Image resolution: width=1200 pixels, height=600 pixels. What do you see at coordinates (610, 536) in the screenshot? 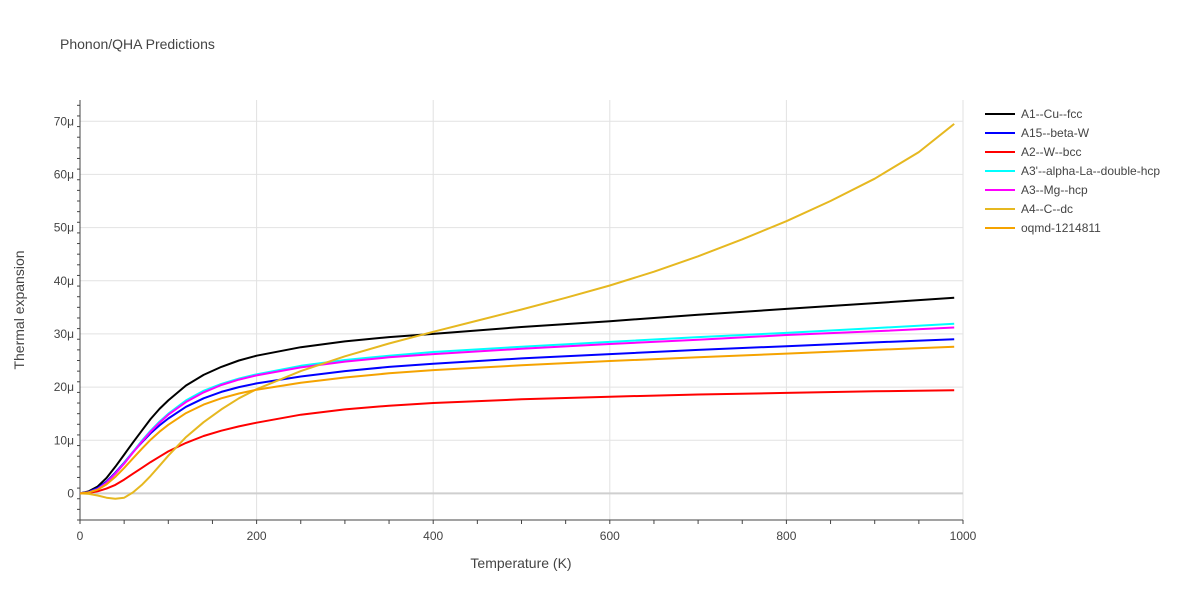
I see `x-tick-label: 600` at bounding box center [610, 536].